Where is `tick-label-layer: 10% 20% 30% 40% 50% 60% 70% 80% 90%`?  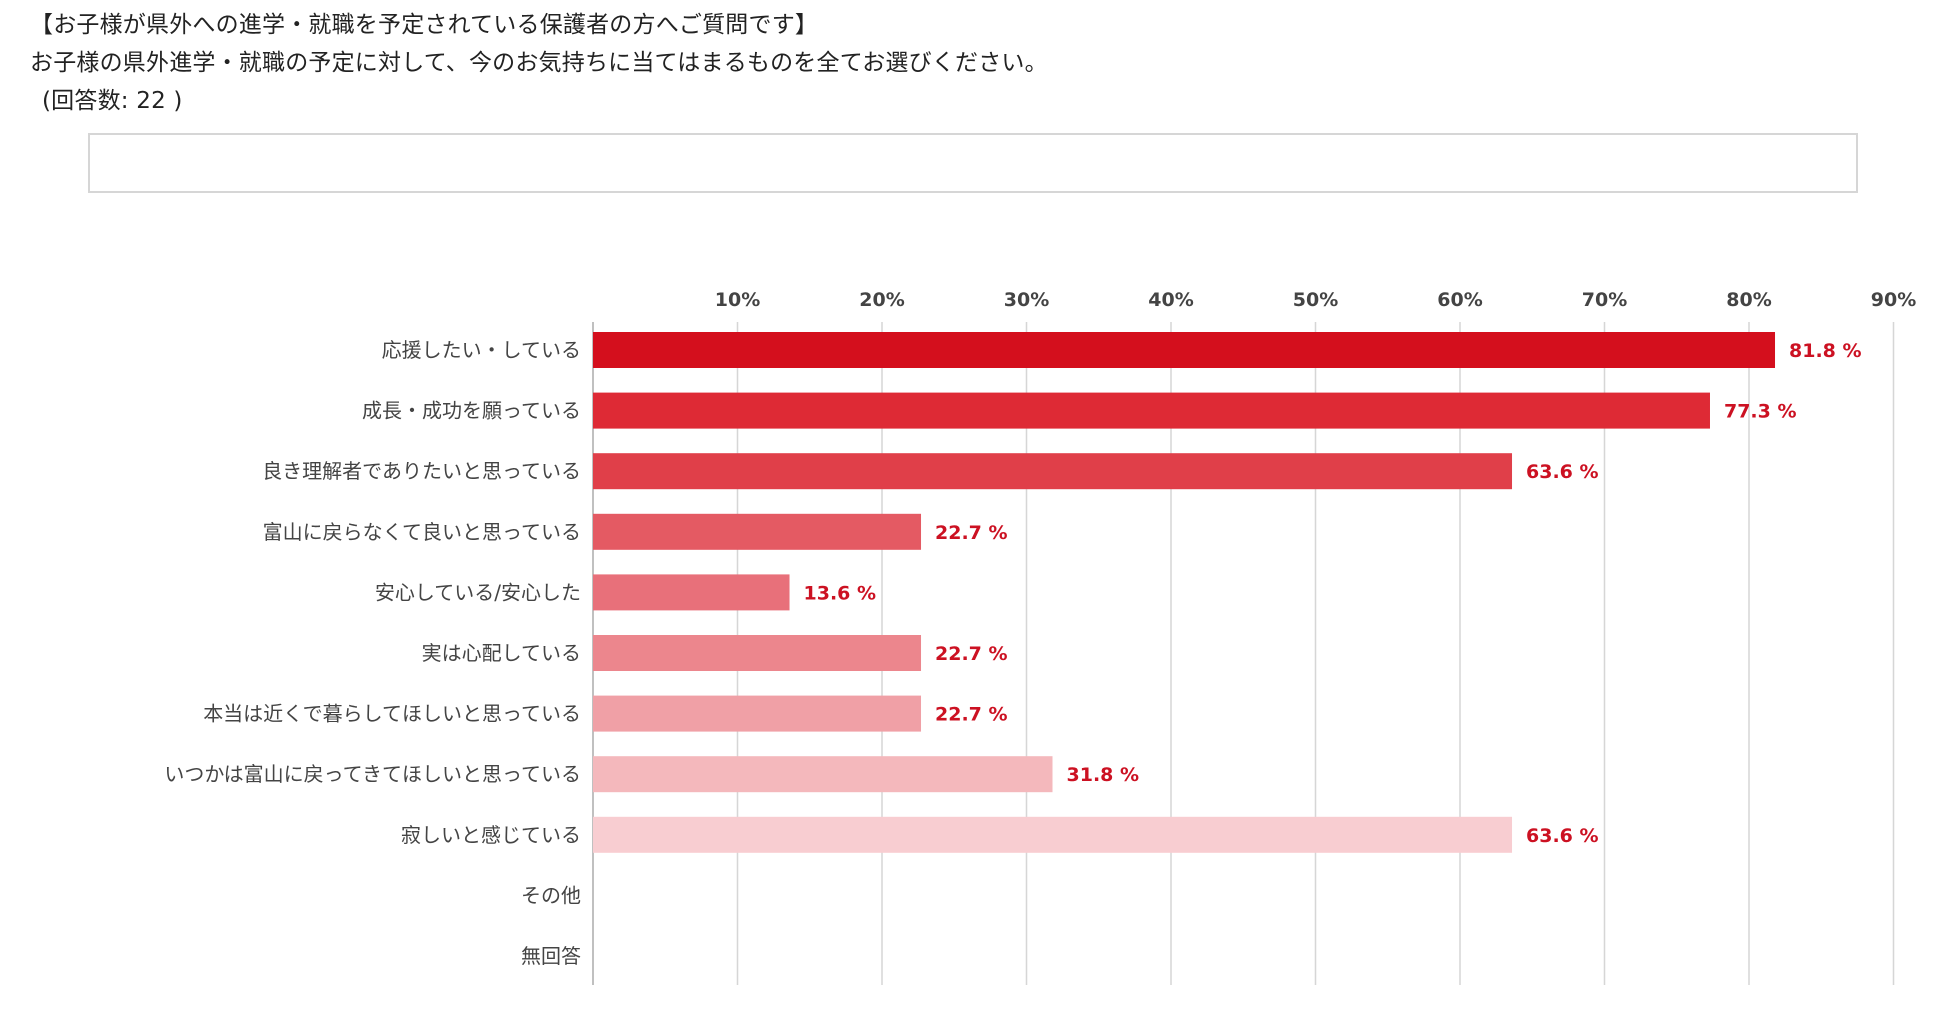 tick-label-layer: 10% 20% 30% 40% 50% 60% 70% 80% 90% is located at coordinates (1315, 300).